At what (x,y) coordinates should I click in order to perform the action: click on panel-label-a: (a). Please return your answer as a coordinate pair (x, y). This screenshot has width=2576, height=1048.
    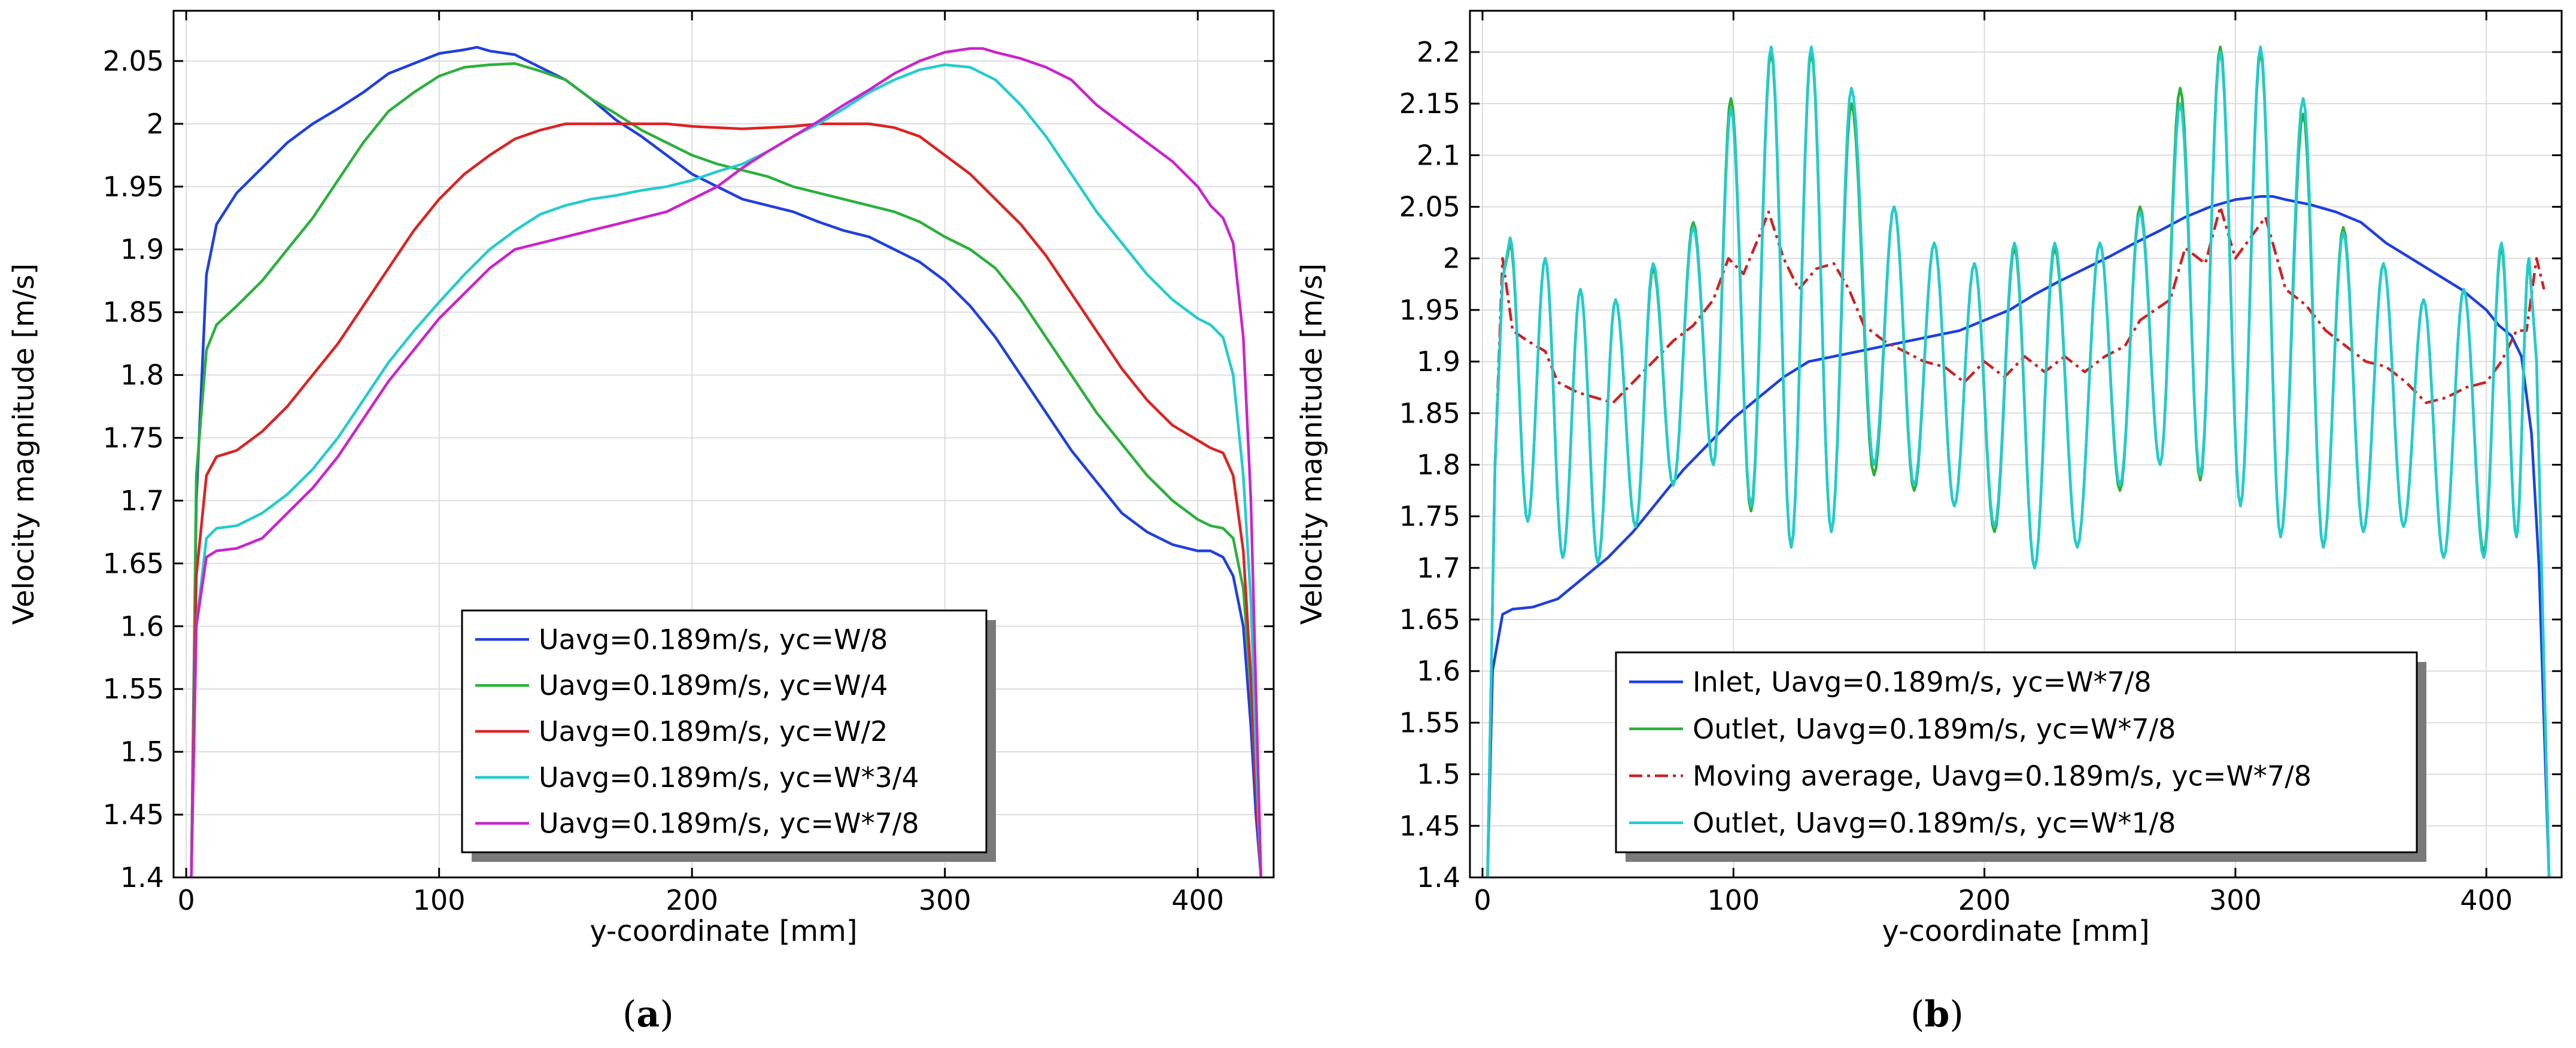
    Looking at the image, I should click on (648, 1015).